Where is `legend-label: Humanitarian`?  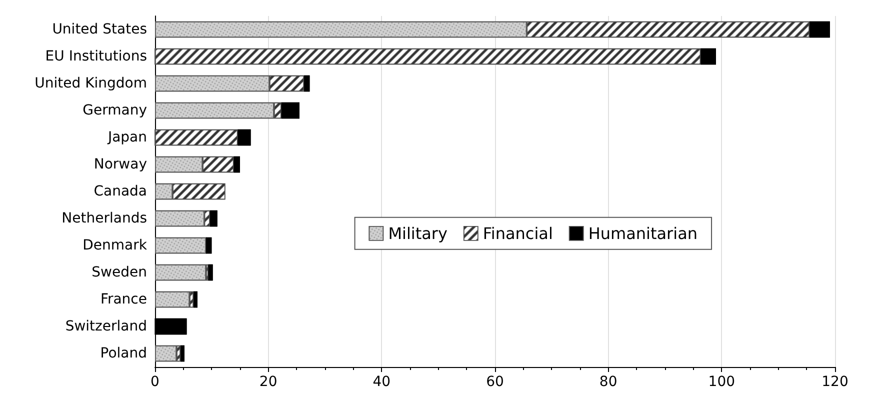
legend-label: Humanitarian is located at coordinates (643, 233).